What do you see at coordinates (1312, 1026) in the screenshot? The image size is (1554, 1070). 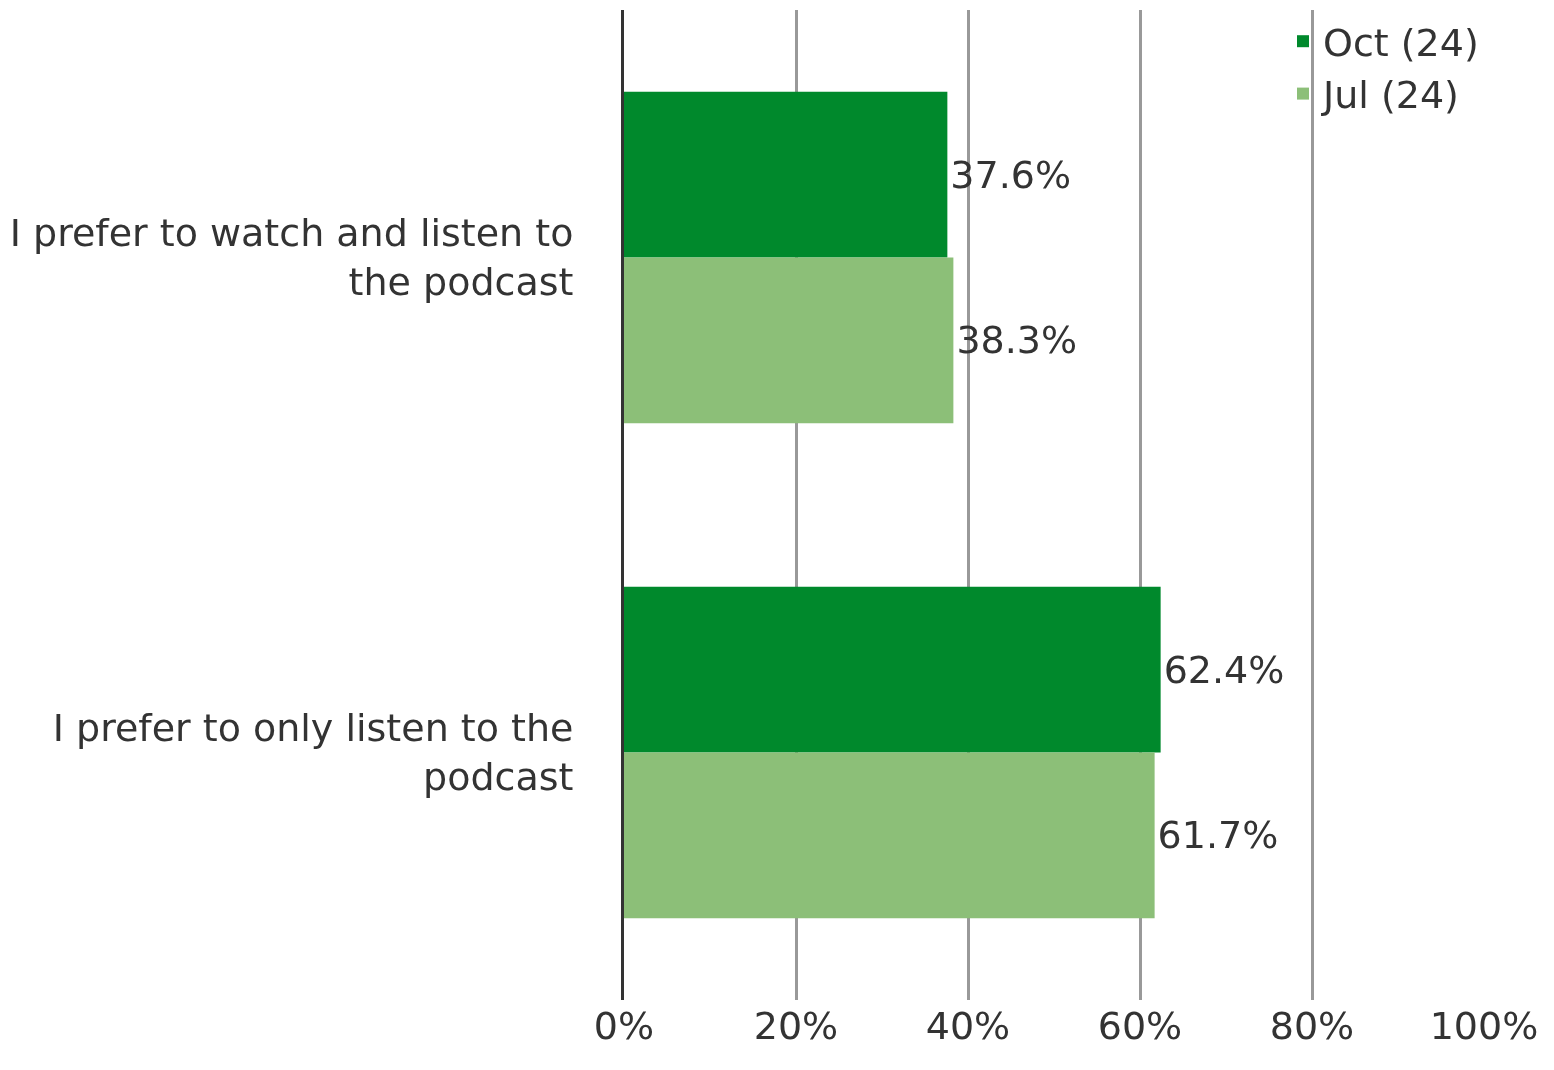 I see `x-tick-label: 80%` at bounding box center [1312, 1026].